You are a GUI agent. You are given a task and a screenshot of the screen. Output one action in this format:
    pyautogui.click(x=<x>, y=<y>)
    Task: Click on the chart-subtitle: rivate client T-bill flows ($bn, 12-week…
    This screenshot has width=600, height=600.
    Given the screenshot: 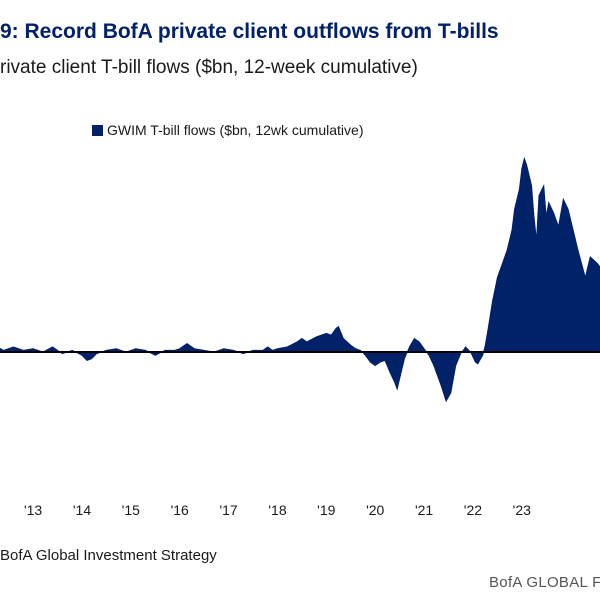 What is the action you would take?
    pyautogui.click(x=209, y=67)
    